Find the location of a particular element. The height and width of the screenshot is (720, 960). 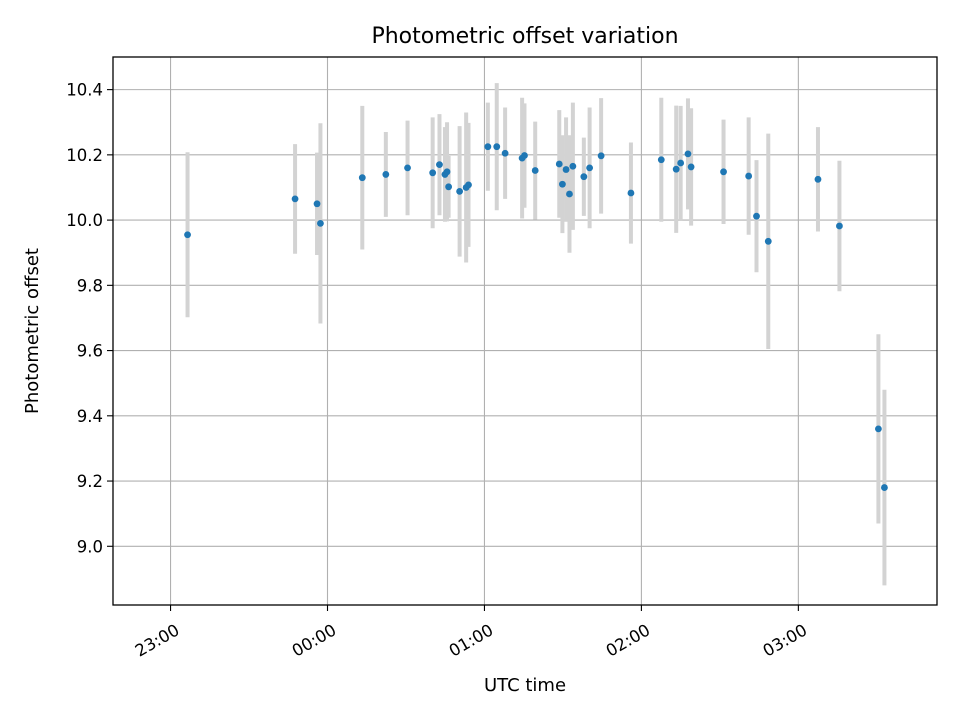

y-tick-label: 10.4 is located at coordinates (84, 90).